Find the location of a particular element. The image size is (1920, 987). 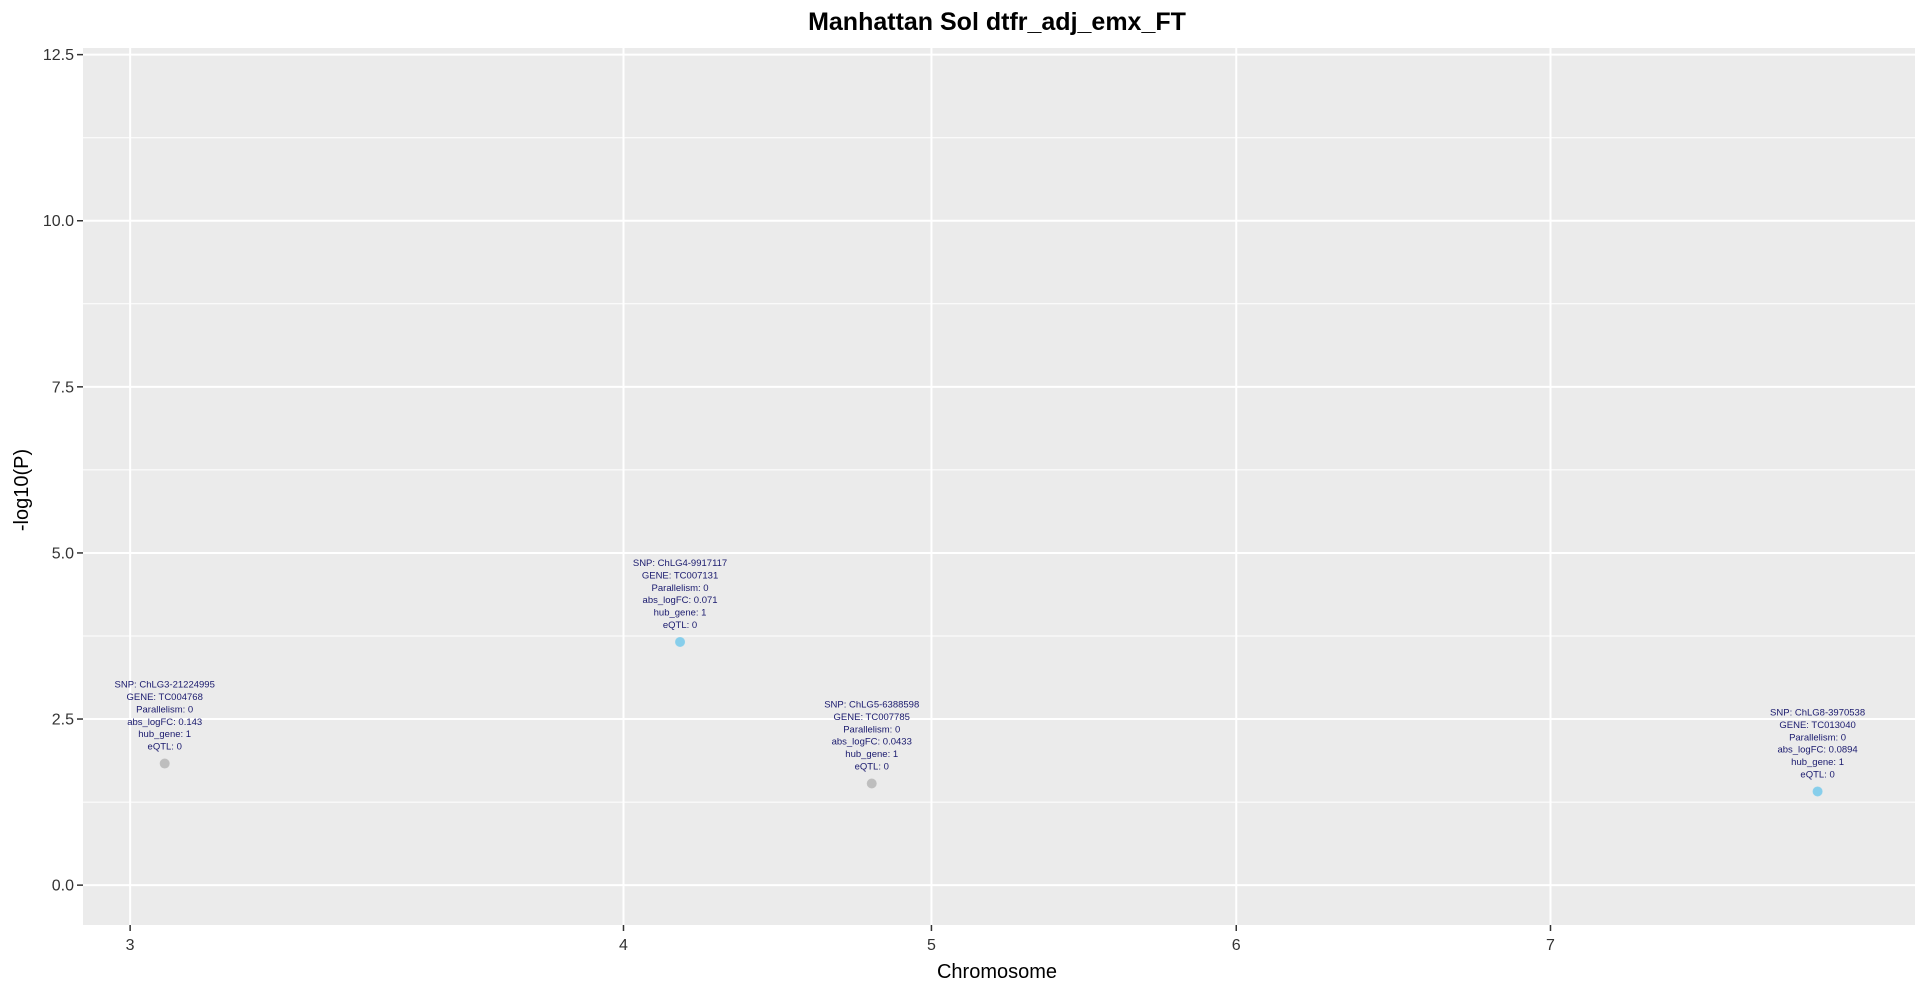

y-tick-label: 7.5 is located at coordinates (63, 387).